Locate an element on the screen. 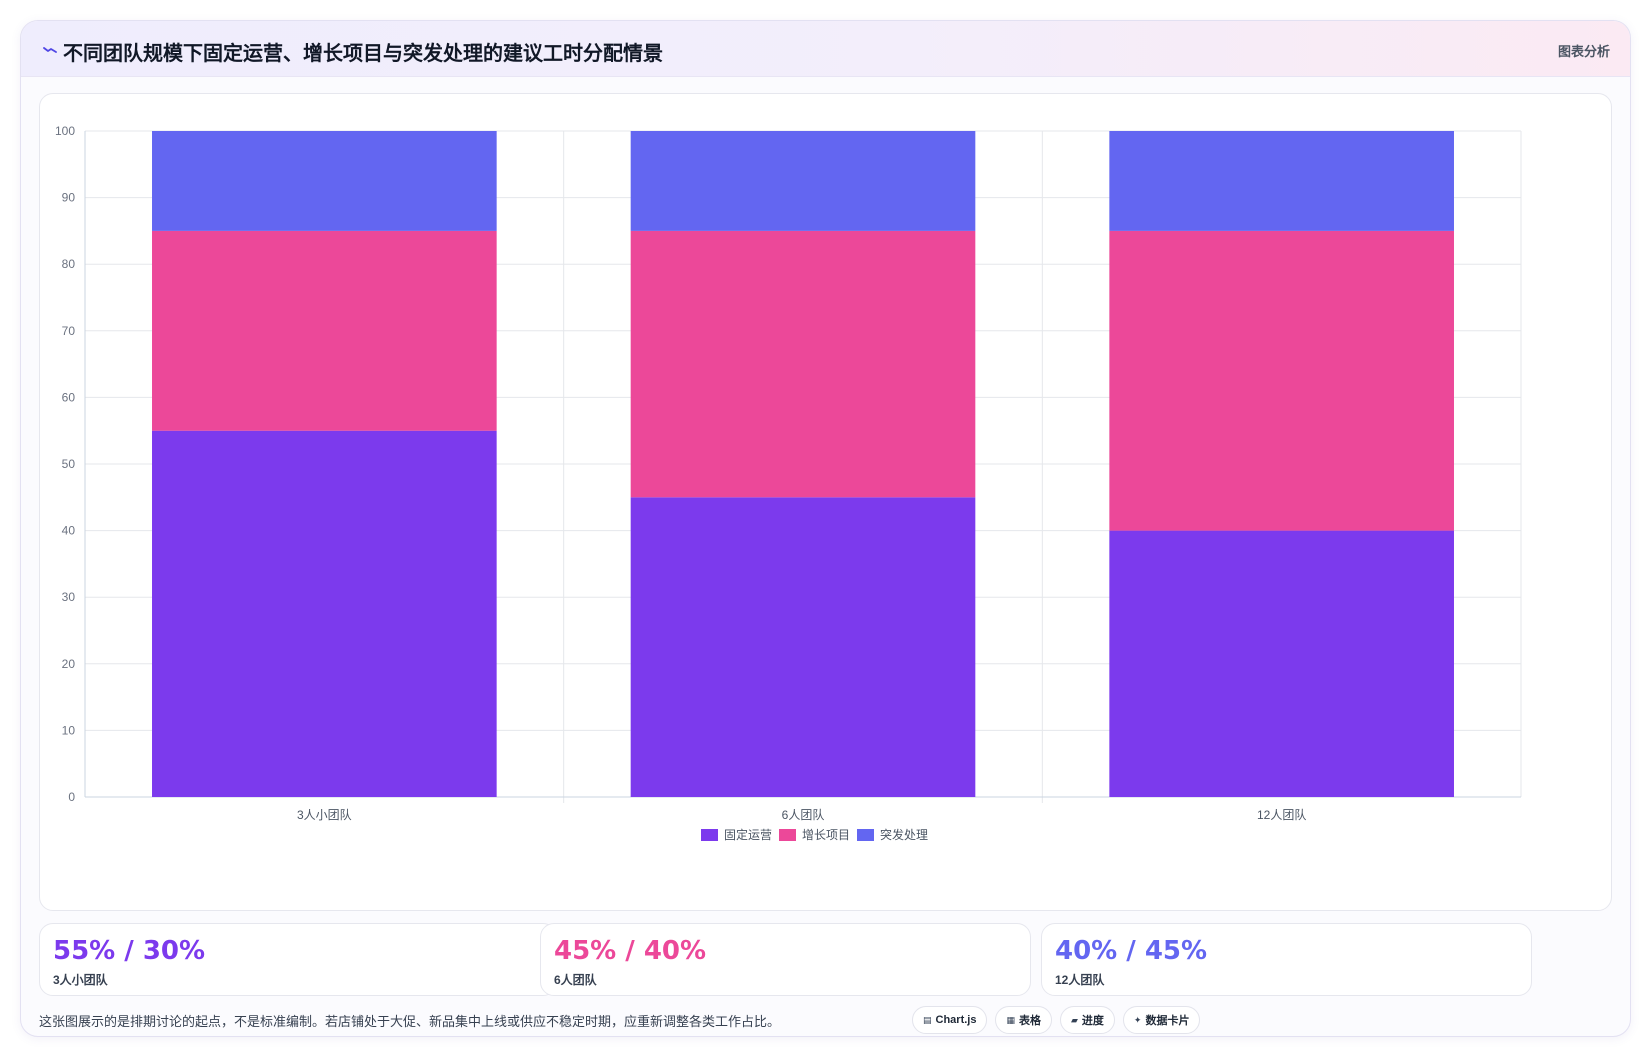  legend-label: 增长项目 is located at coordinates (826, 835).